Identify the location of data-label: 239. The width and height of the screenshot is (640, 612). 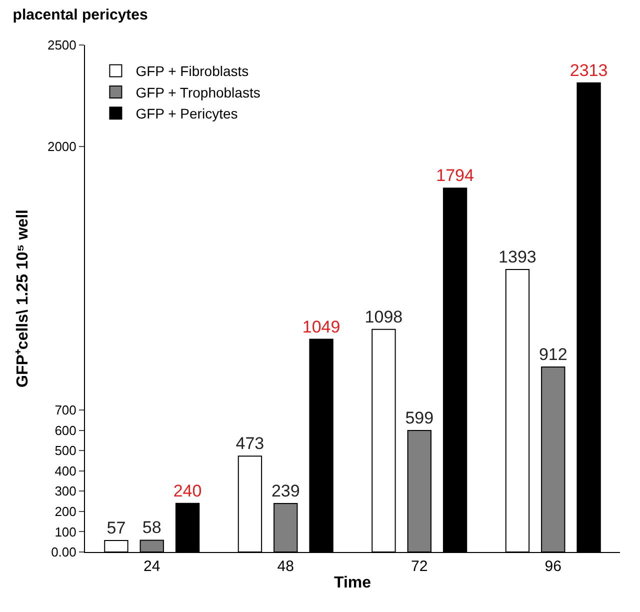
(285, 491).